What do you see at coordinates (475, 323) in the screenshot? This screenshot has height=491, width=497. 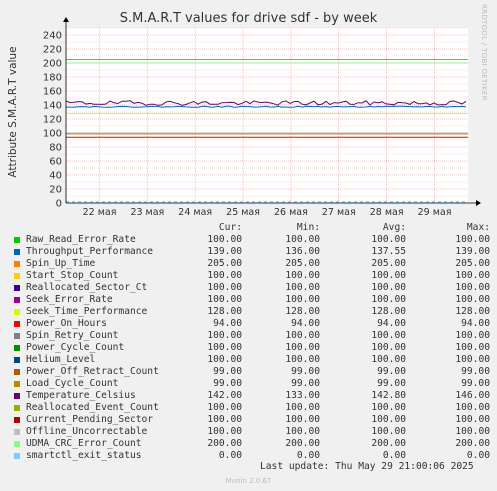 I see `legend-max: 94.00` at bounding box center [475, 323].